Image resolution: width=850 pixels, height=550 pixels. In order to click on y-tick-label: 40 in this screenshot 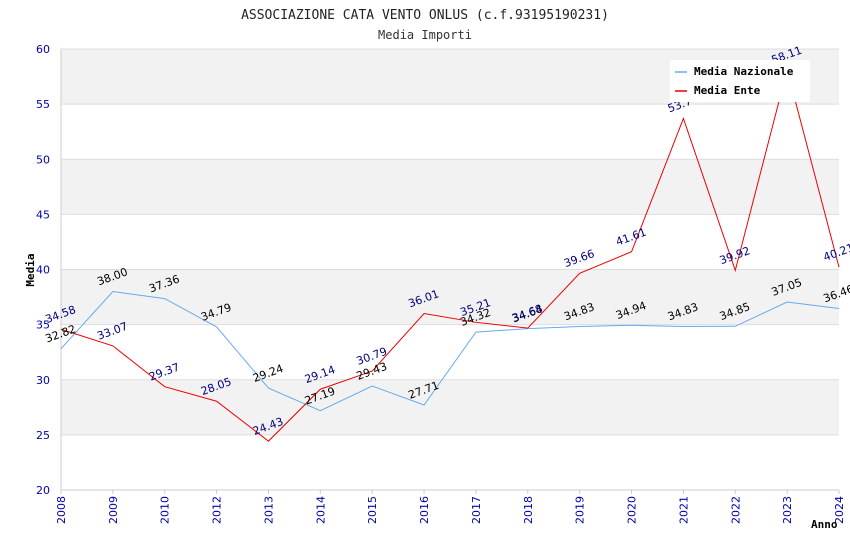, I will do `click(43, 270)`.